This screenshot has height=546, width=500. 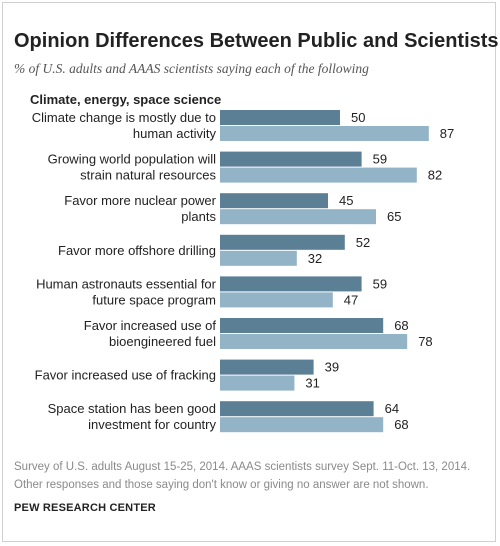 What do you see at coordinates (137, 250) in the screenshot?
I see `category-label: Favor more offshore drilling` at bounding box center [137, 250].